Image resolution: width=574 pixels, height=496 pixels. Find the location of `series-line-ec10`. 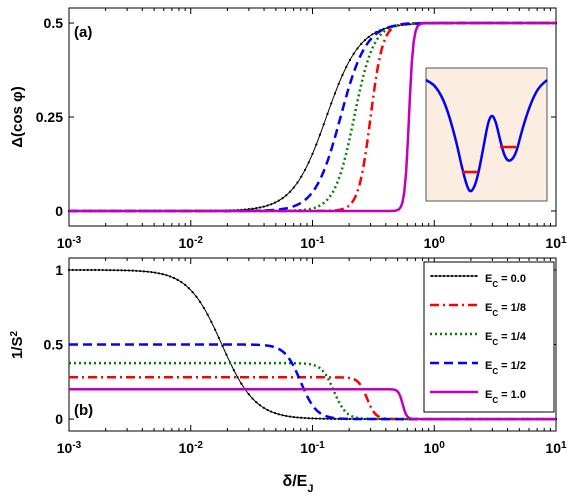

series-line-ec10 is located at coordinates (312, 404).